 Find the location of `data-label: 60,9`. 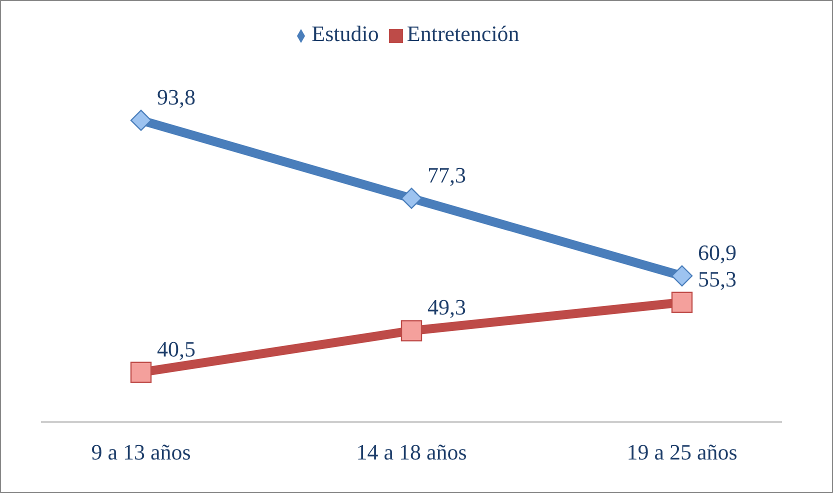

data-label: 60,9 is located at coordinates (717, 252).